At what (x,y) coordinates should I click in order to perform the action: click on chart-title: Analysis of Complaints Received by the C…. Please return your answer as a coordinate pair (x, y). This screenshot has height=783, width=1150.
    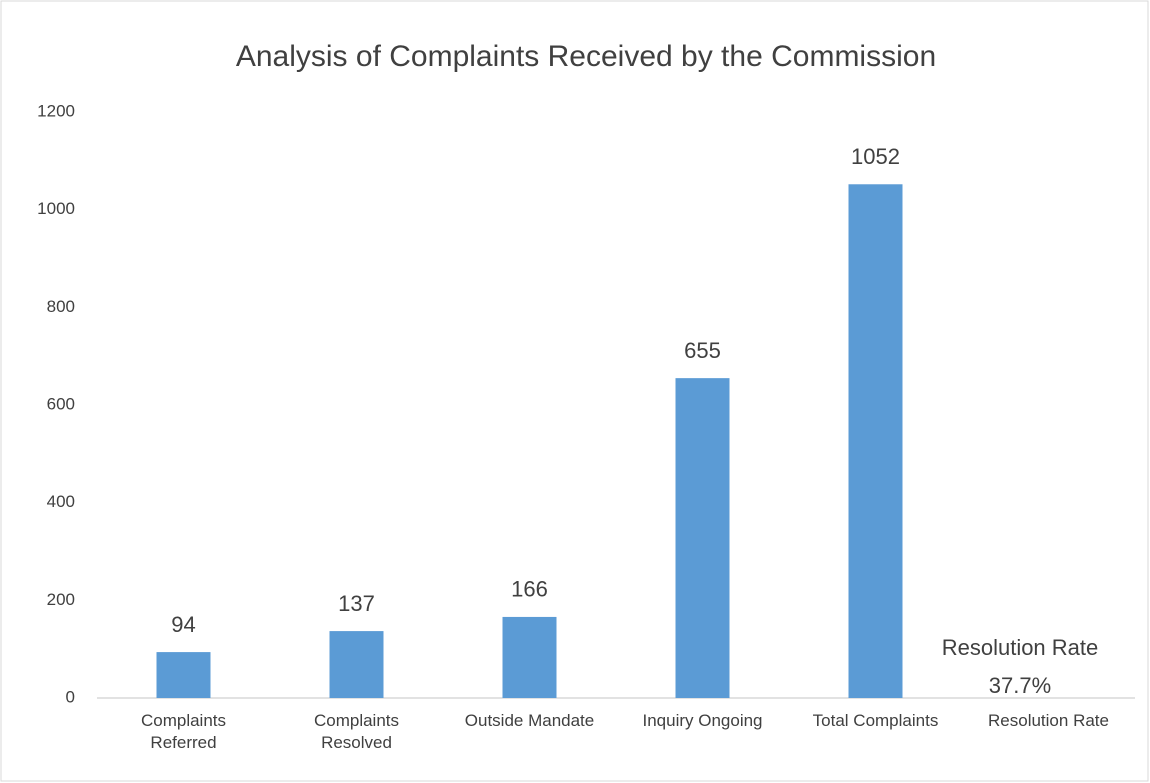
    Looking at the image, I should click on (586, 56).